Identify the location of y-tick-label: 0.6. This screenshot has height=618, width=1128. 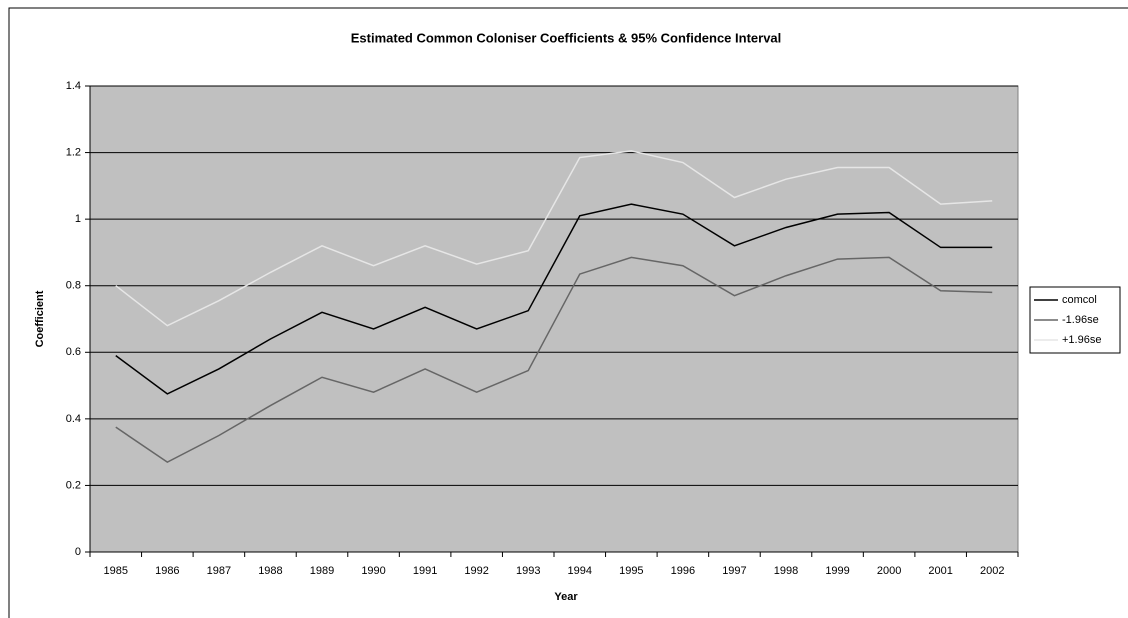
(73, 352).